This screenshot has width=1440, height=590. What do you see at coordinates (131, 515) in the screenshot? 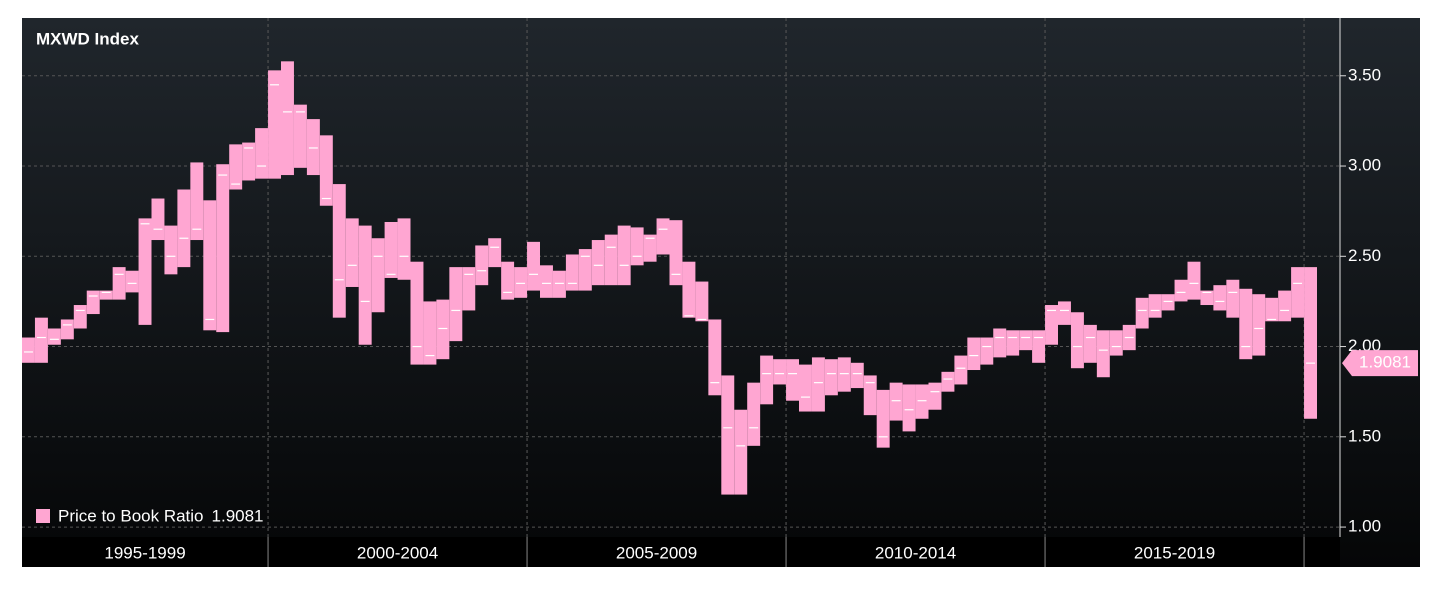
I see `legend-label: Price to Book Ratio` at bounding box center [131, 515].